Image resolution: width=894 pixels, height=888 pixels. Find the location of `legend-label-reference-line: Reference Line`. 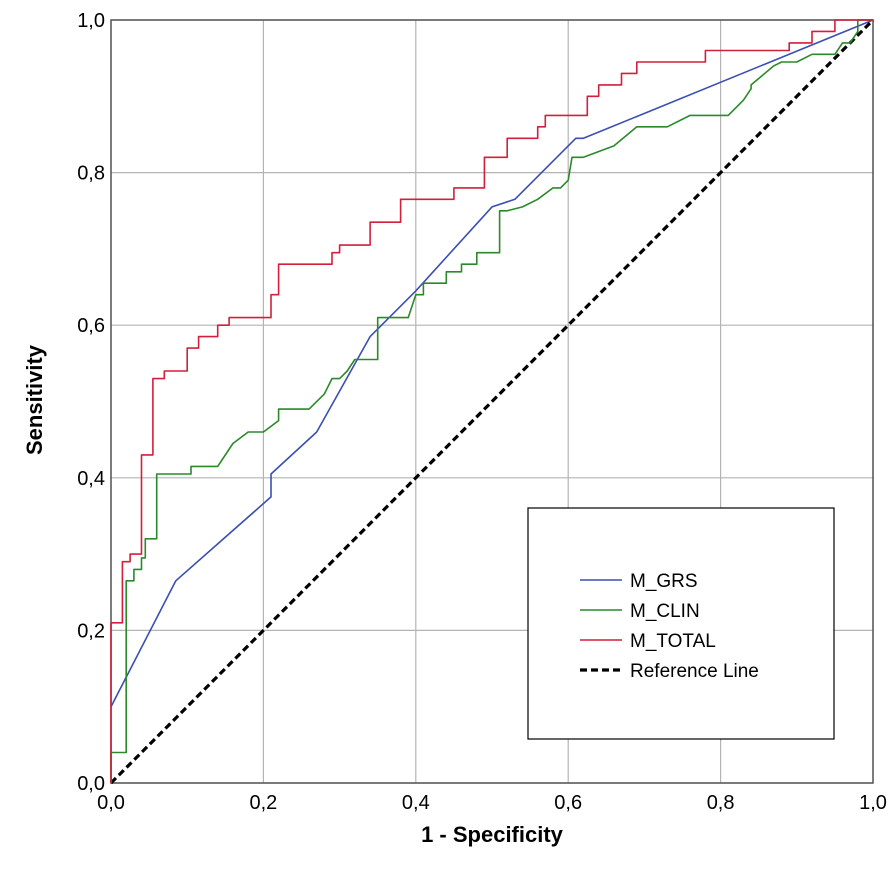

legend-label-reference-line: Reference Line is located at coordinates (694, 671).